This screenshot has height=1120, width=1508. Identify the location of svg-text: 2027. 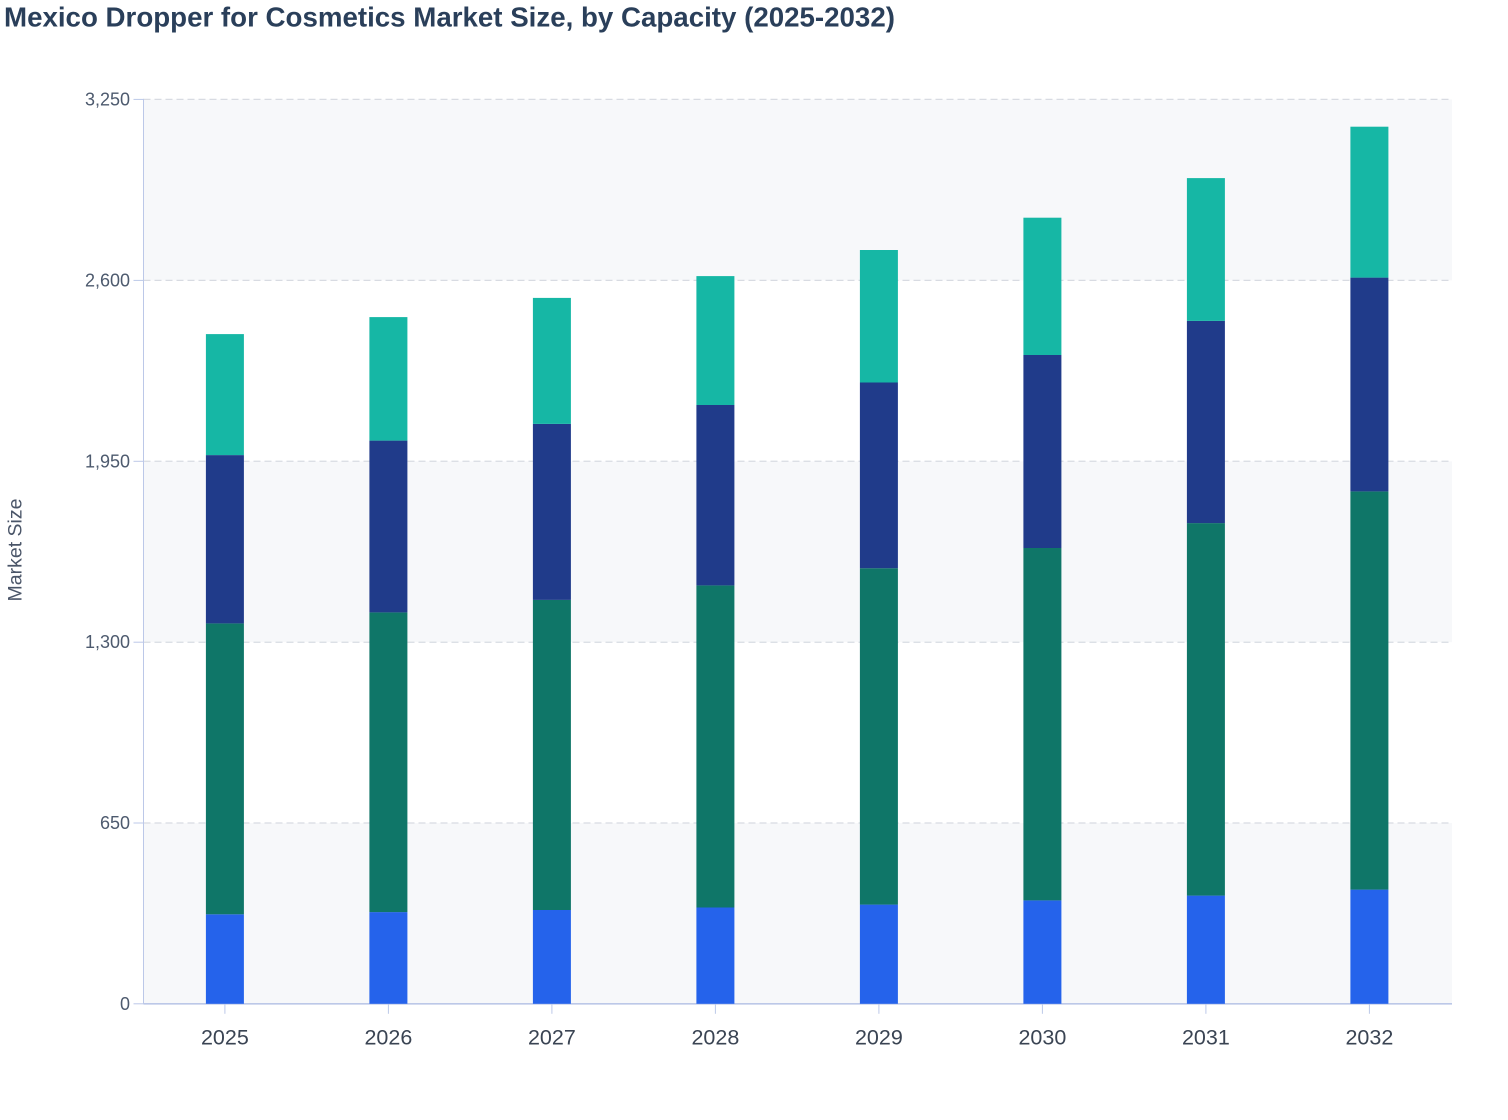
(552, 1038).